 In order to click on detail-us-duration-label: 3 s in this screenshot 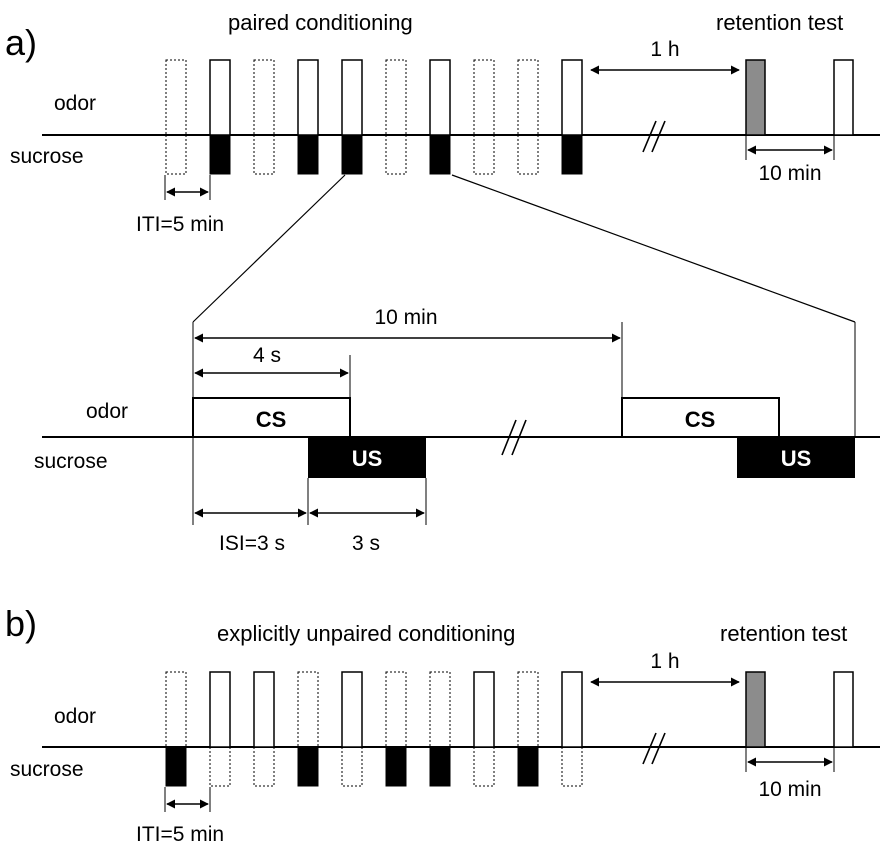, I will do `click(366, 543)`.